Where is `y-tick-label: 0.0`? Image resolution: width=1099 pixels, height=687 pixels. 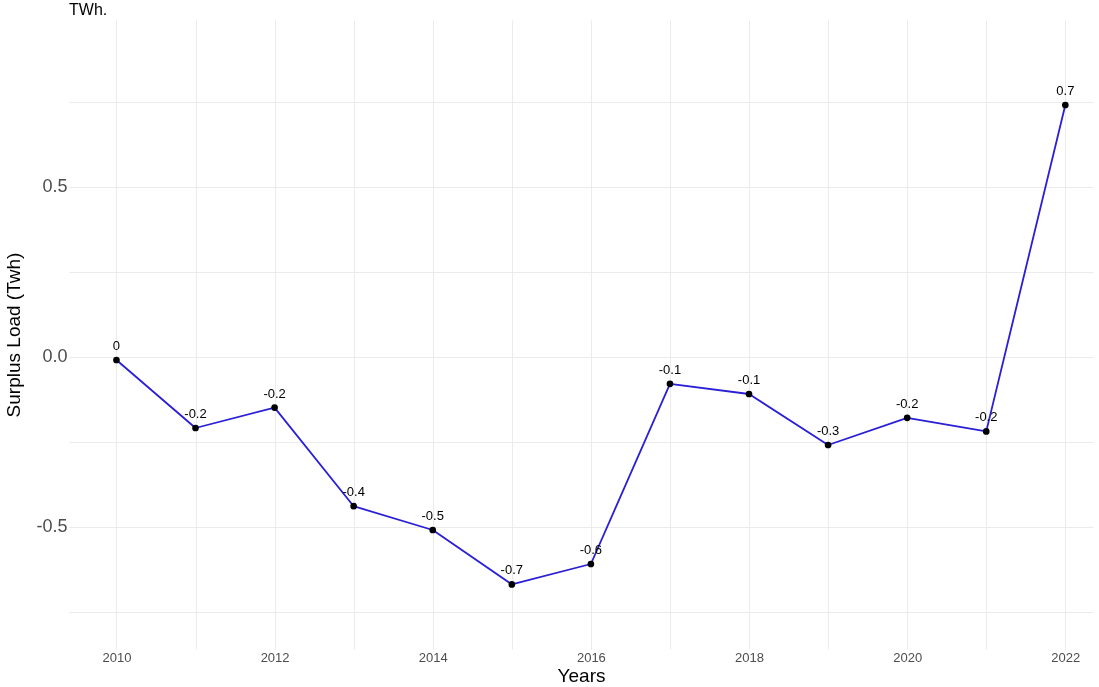
y-tick-label: 0.0 is located at coordinates (55, 356).